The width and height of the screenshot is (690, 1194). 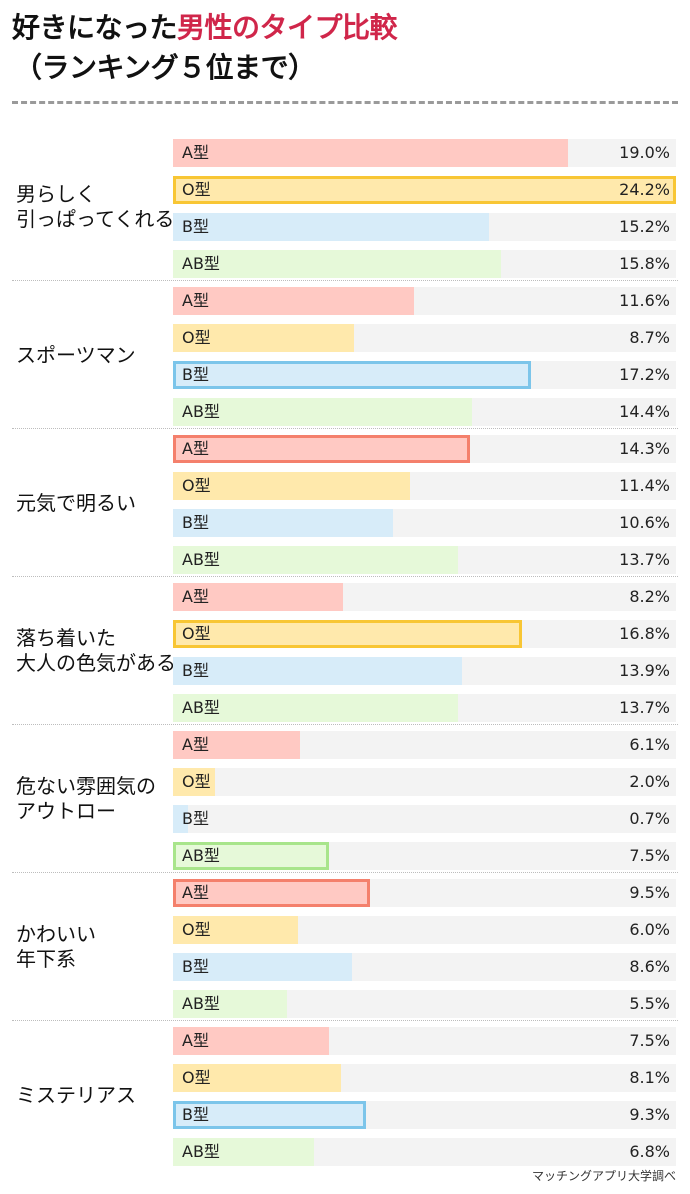 What do you see at coordinates (649, 818) in the screenshot?
I see `percent-value: 0.7%` at bounding box center [649, 818].